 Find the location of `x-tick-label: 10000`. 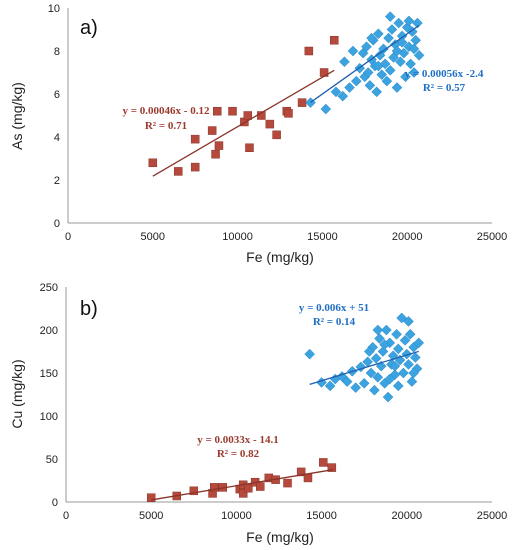

x-tick-label: 10000 is located at coordinates (237, 237).